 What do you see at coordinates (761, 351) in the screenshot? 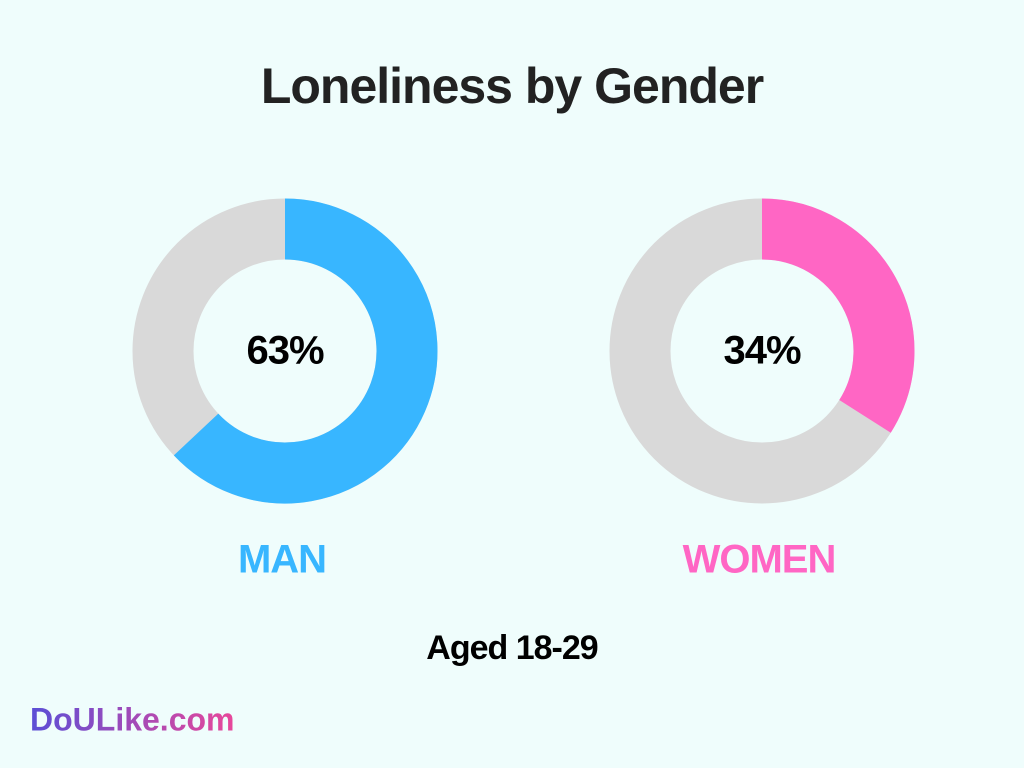
I see `value-label: 34%` at bounding box center [761, 351].